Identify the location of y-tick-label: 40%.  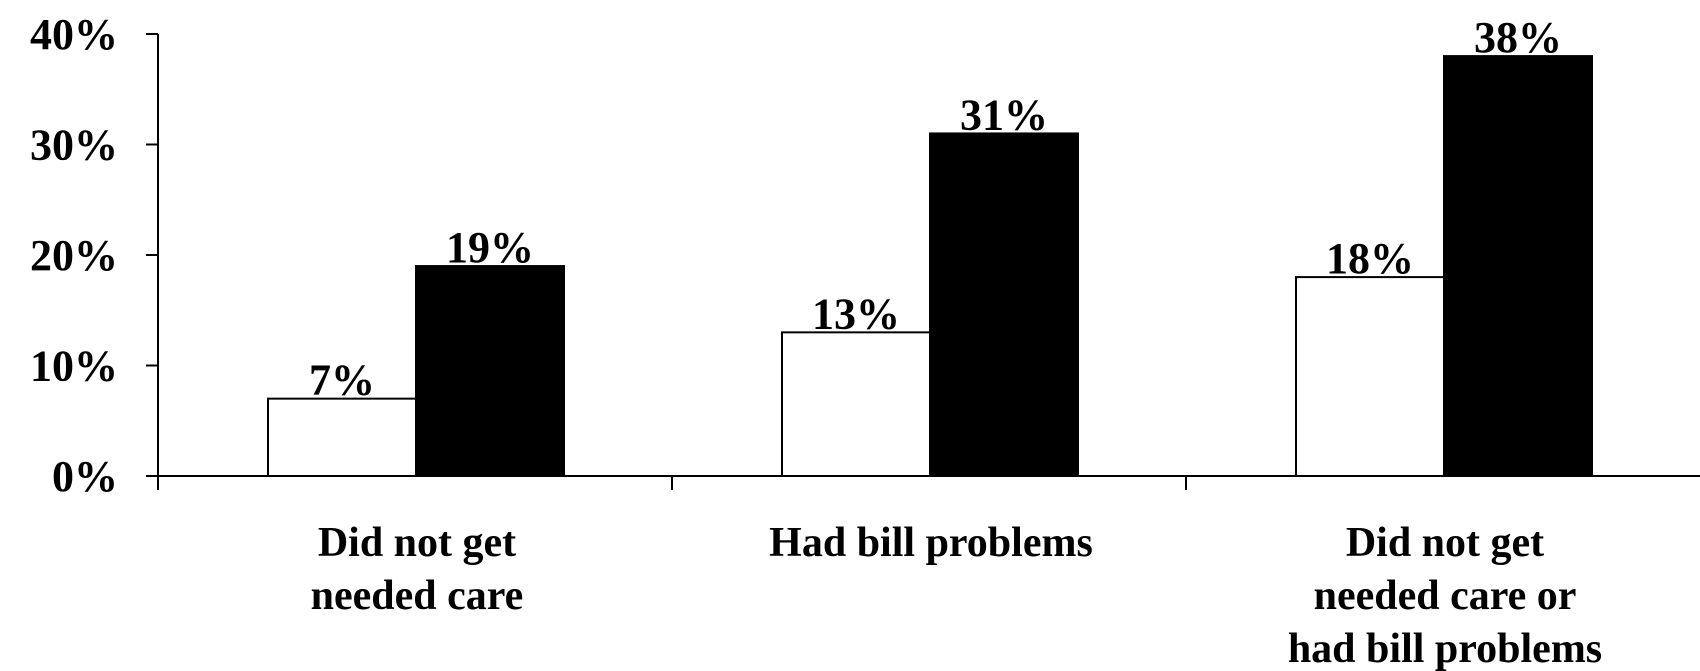
(74, 34).